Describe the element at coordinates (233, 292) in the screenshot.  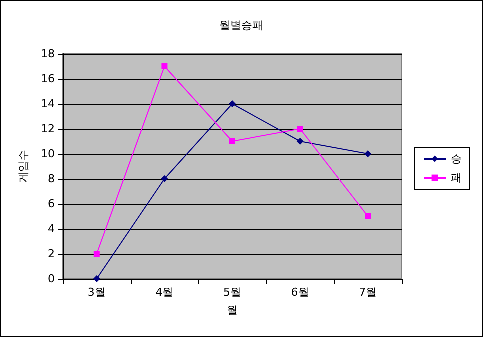
I see `x-tick-label: 5월` at that location.